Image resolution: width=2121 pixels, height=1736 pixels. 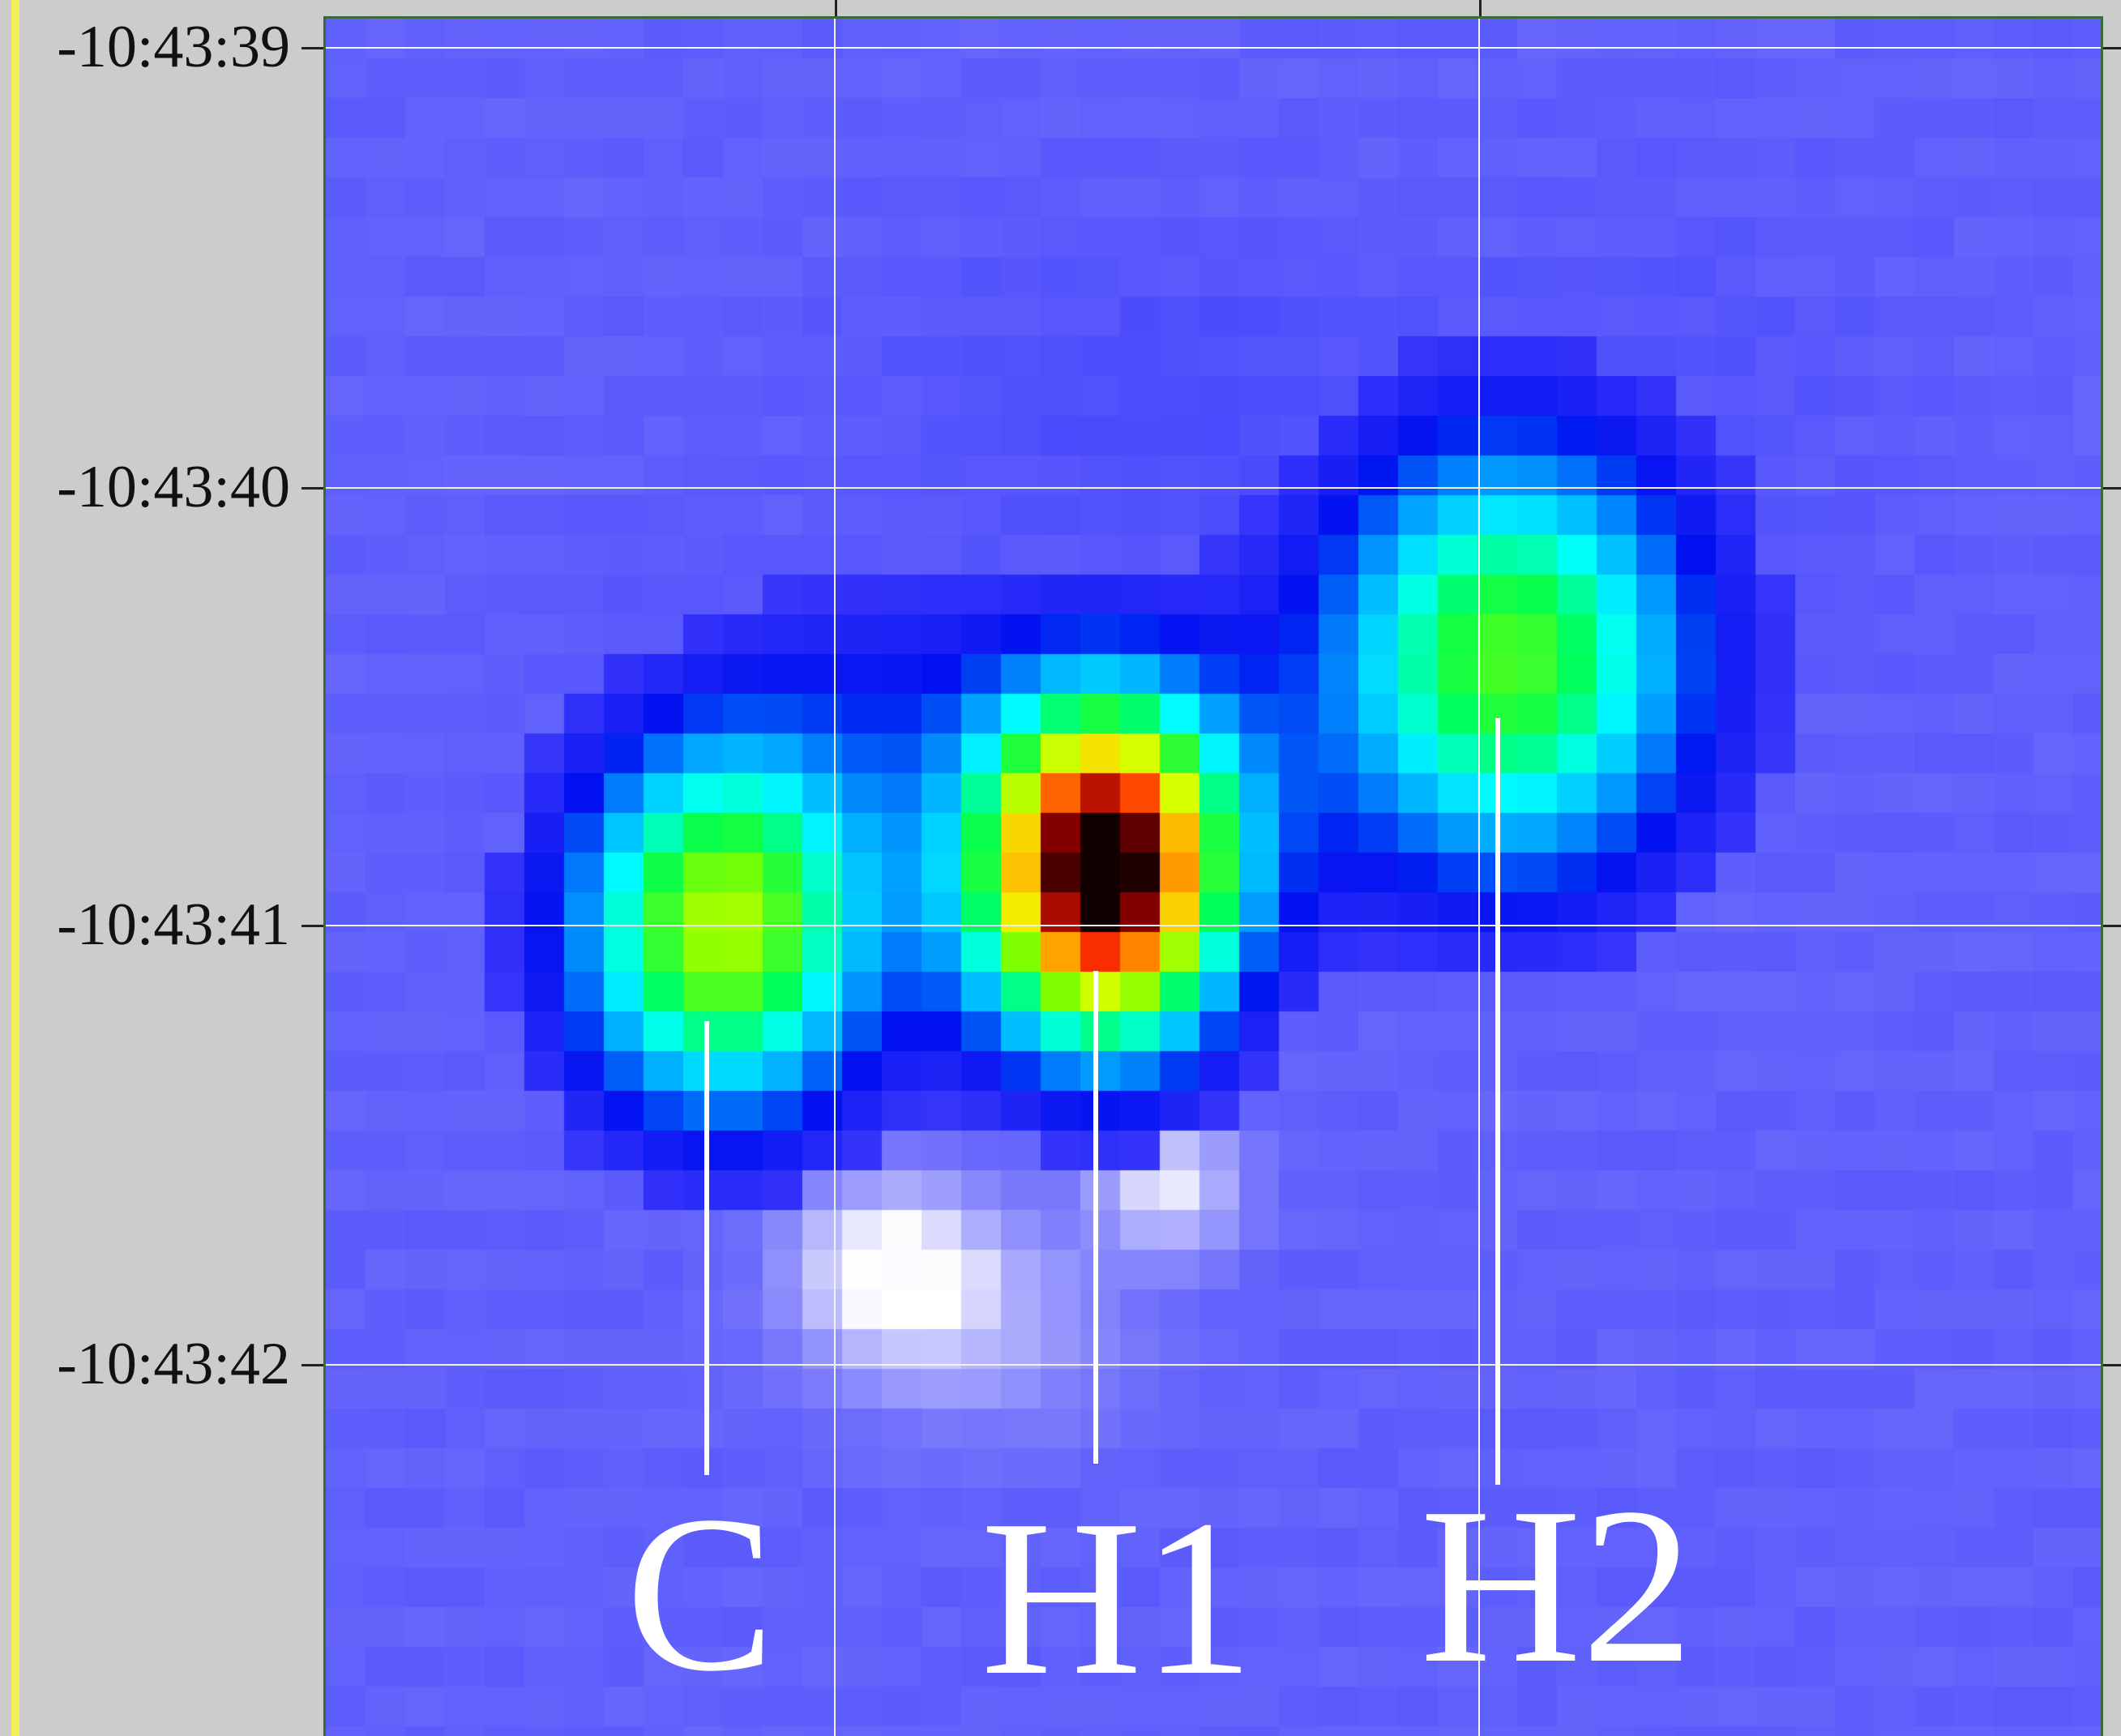 I want to click on pointer-line-c, so click(x=706, y=1248).